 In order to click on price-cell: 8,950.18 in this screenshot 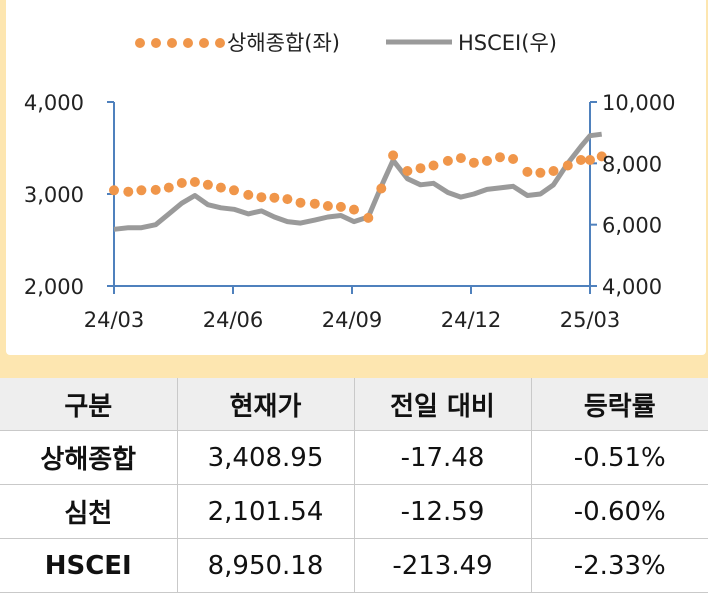, I will do `click(265, 565)`.